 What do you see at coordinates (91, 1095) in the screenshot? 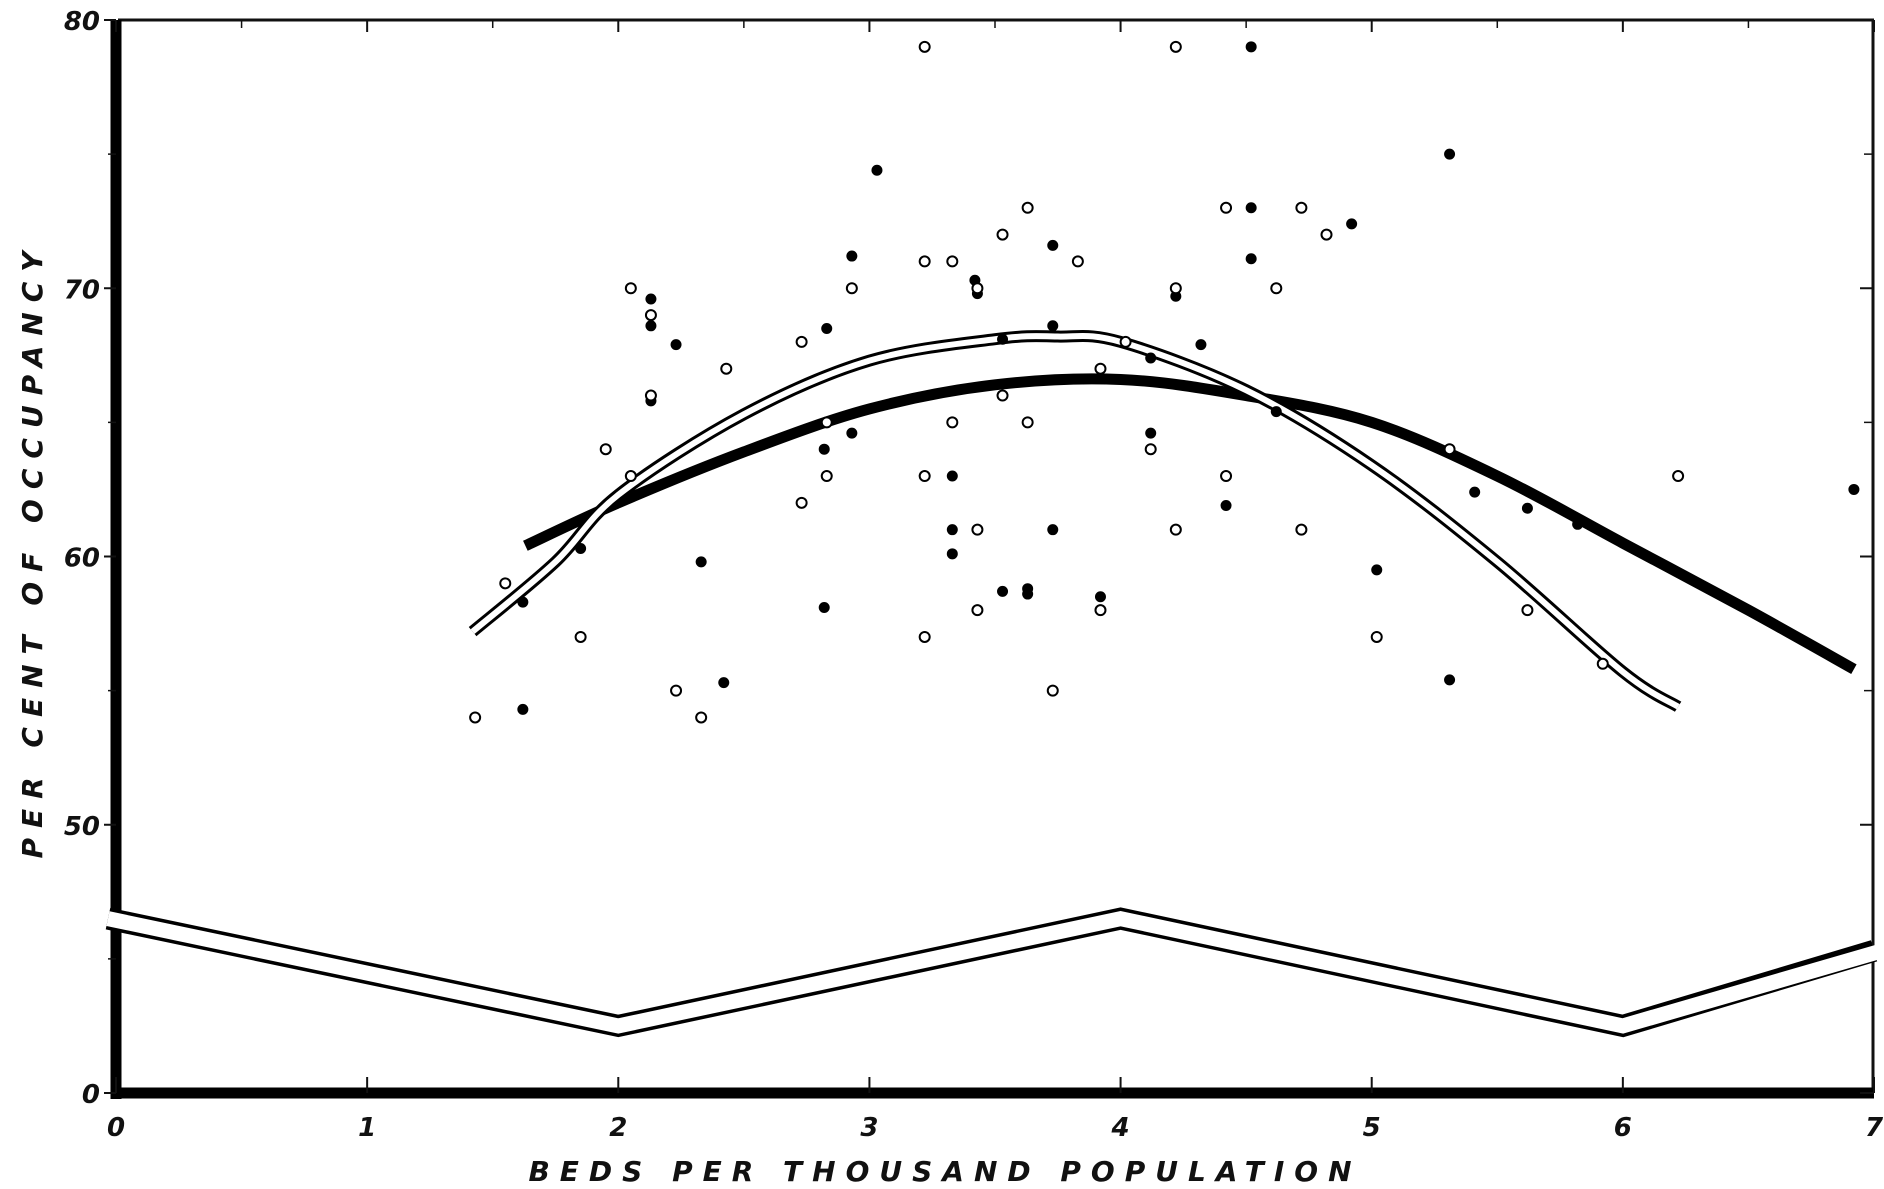
I see `y-tick-label: 0` at bounding box center [91, 1095].